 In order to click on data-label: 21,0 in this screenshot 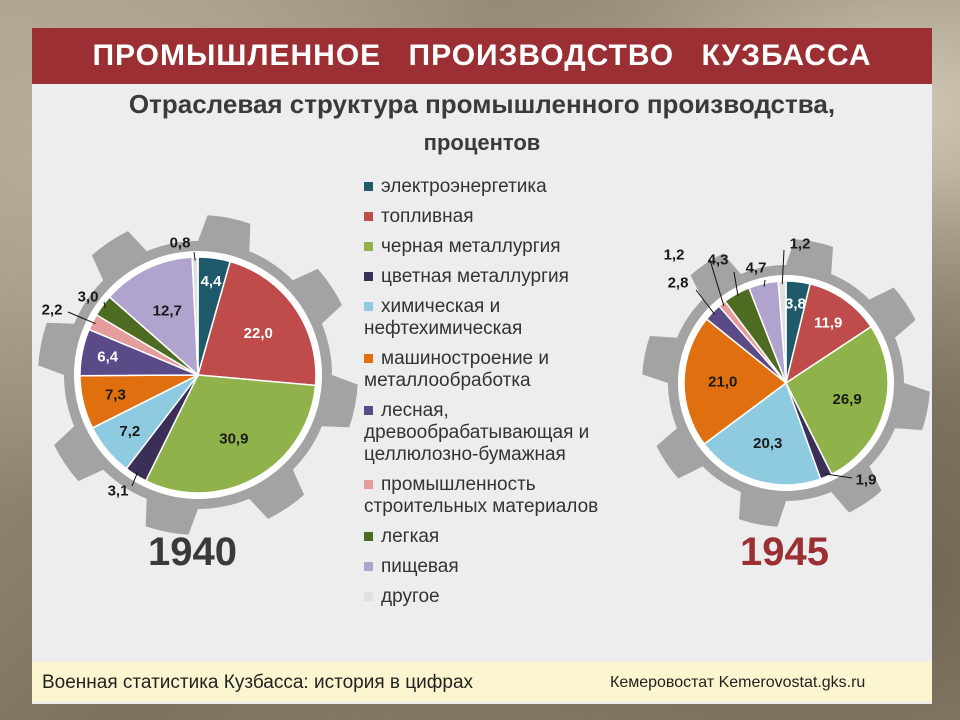, I will do `click(722, 381)`.